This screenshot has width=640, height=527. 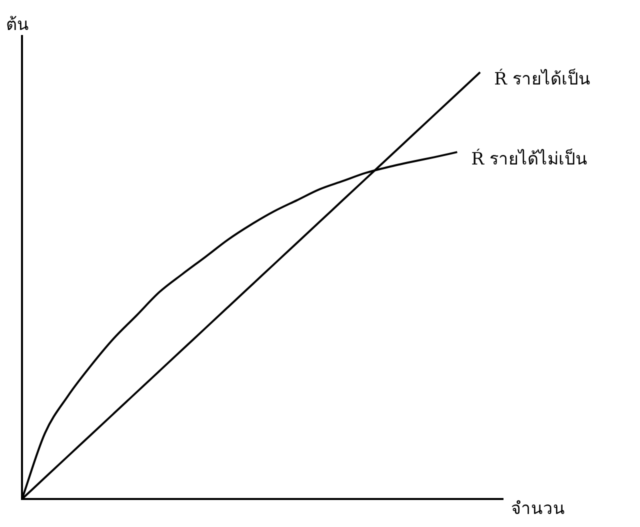 I want to click on series-label: Ŕ รายได้เป็น, so click(x=542, y=79).